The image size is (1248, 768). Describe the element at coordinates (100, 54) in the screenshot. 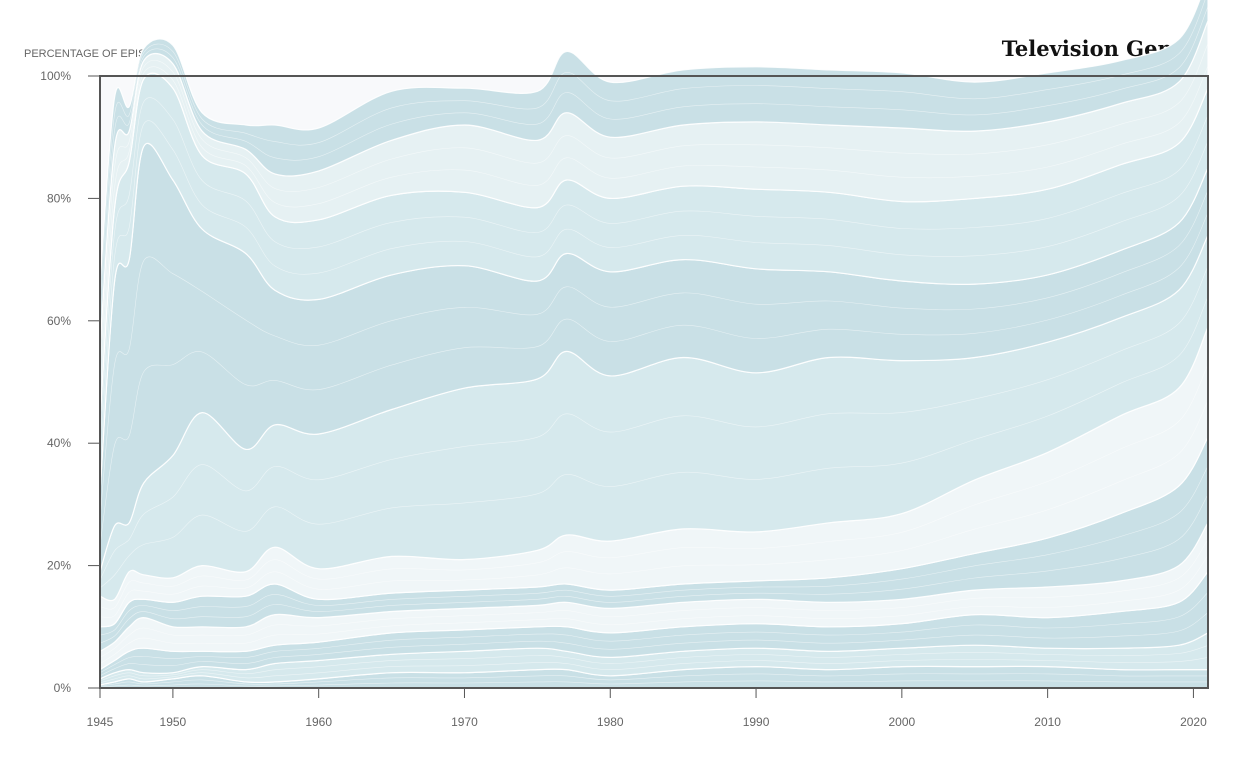

I see `y-axis-label: PERCENTAGE OF EPISODES` at that location.